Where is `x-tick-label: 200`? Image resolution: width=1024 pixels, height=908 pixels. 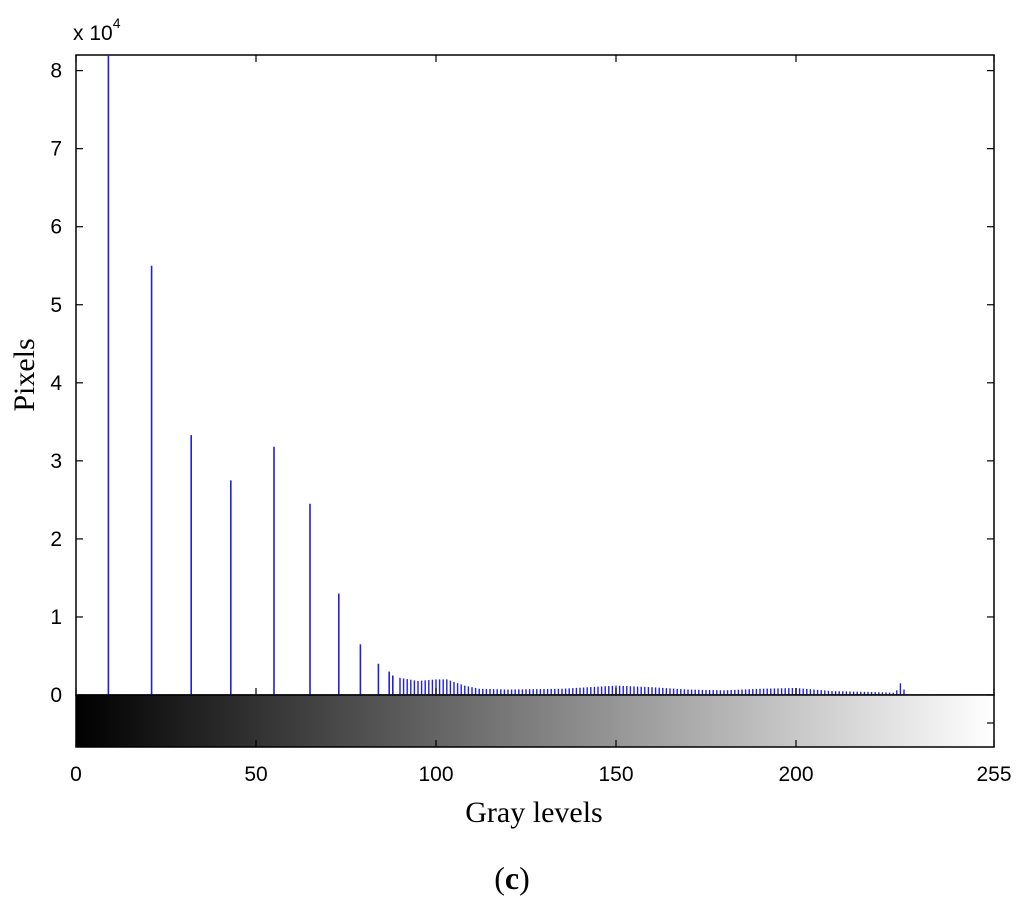 x-tick-label: 200 is located at coordinates (795, 774).